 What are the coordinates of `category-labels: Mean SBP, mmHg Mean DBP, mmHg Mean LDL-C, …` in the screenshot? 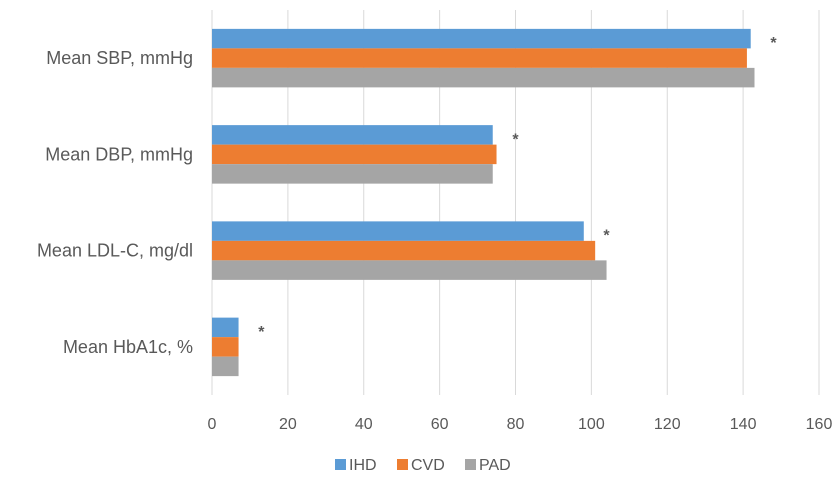 It's located at (115, 202).